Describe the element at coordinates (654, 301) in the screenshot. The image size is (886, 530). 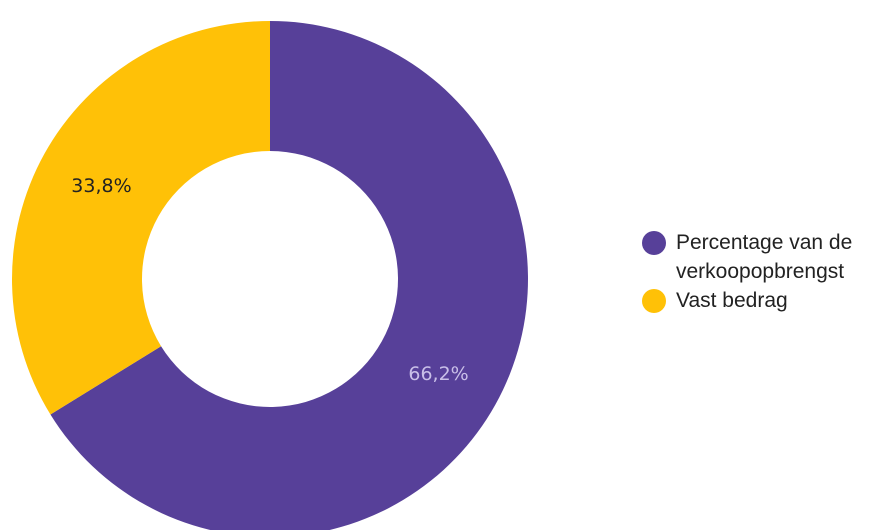
I see `legend-swatch-yellow` at that location.